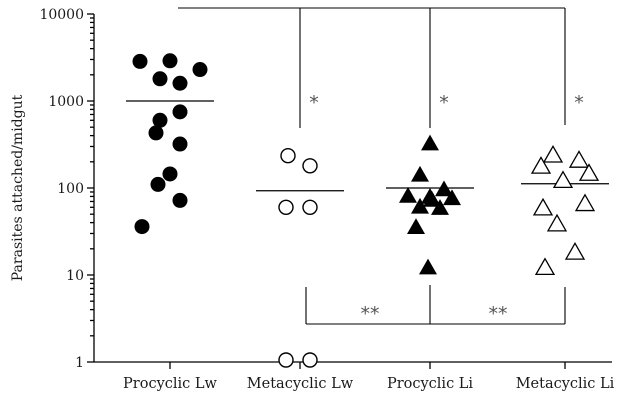  What do you see at coordinates (170, 384) in the screenshot?
I see `x-tick-label: Procyclic Lw` at bounding box center [170, 384].